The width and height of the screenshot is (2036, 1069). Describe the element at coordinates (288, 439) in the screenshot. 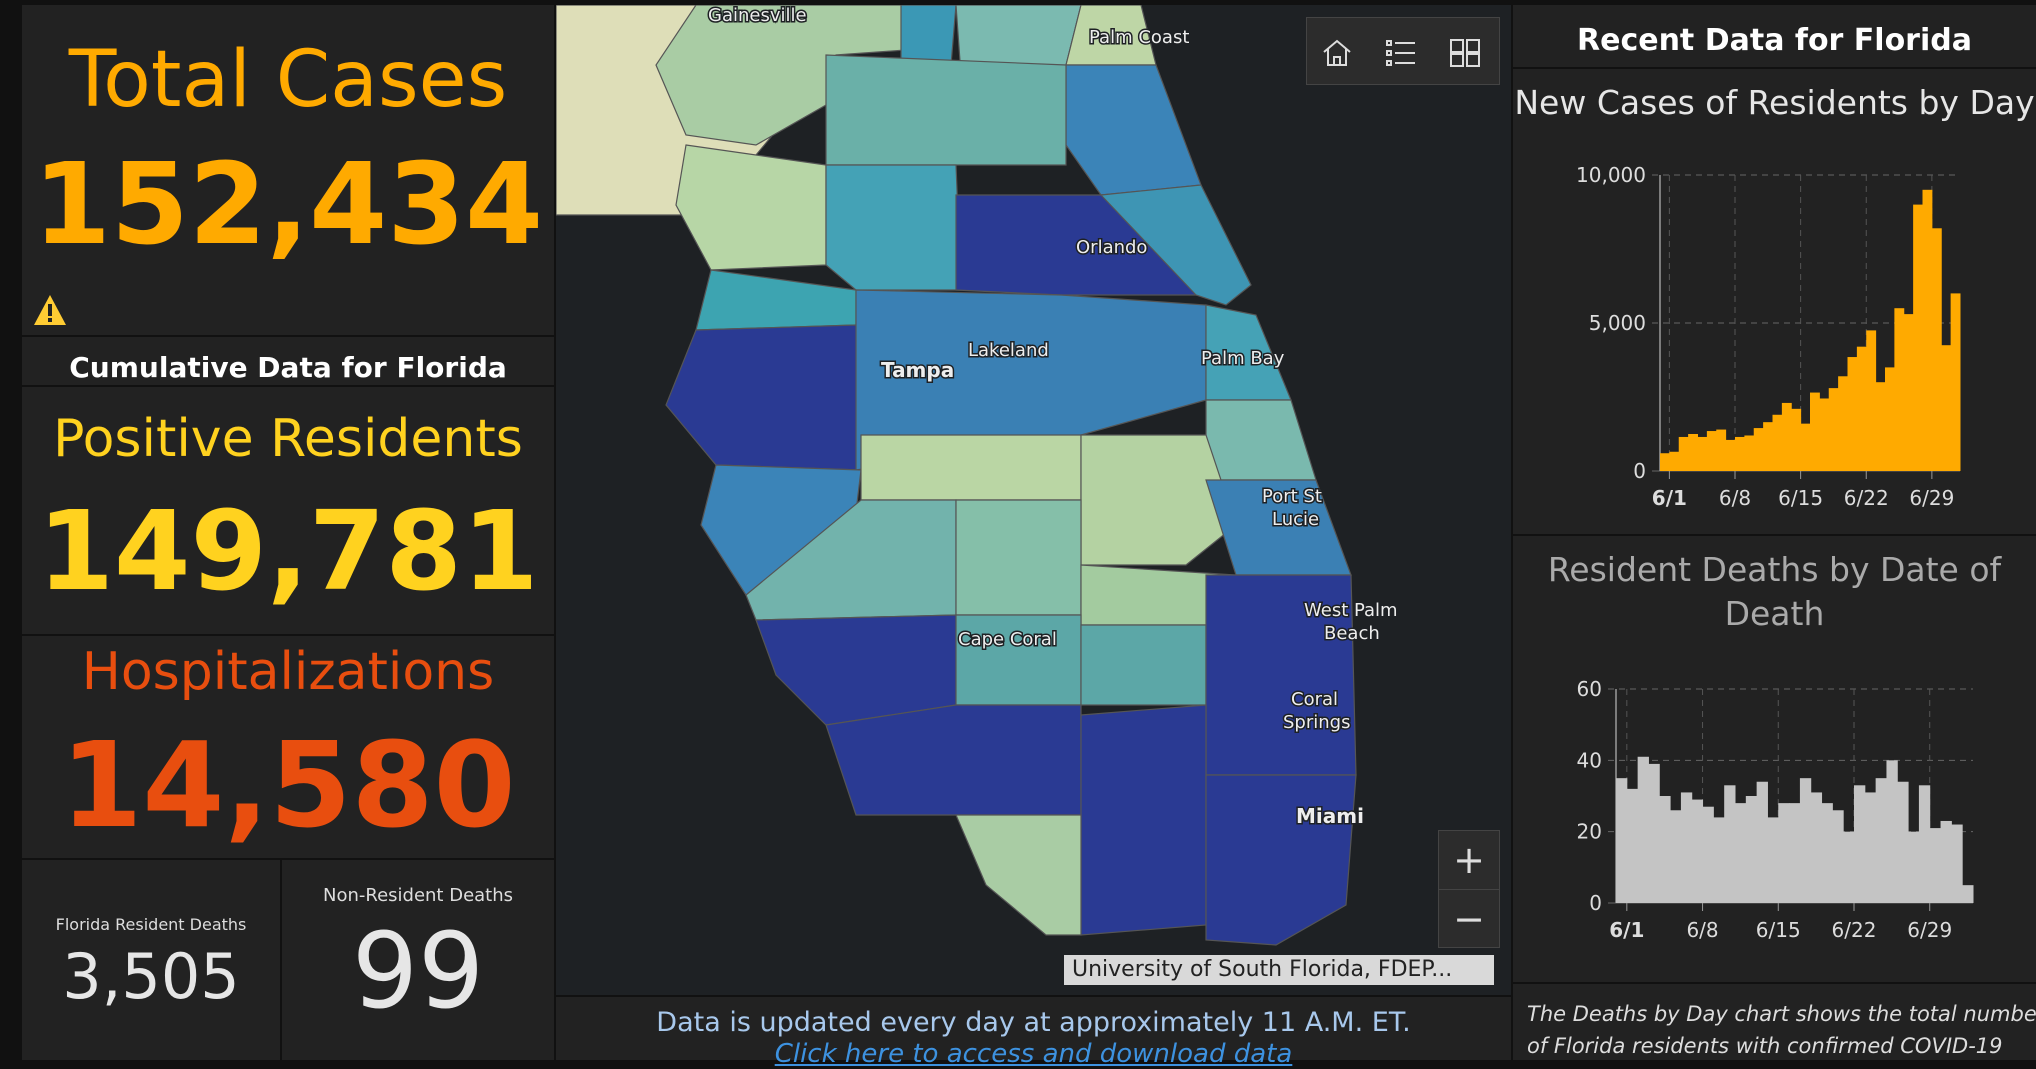

I see `positive-residents-label: Positive Residents` at that location.